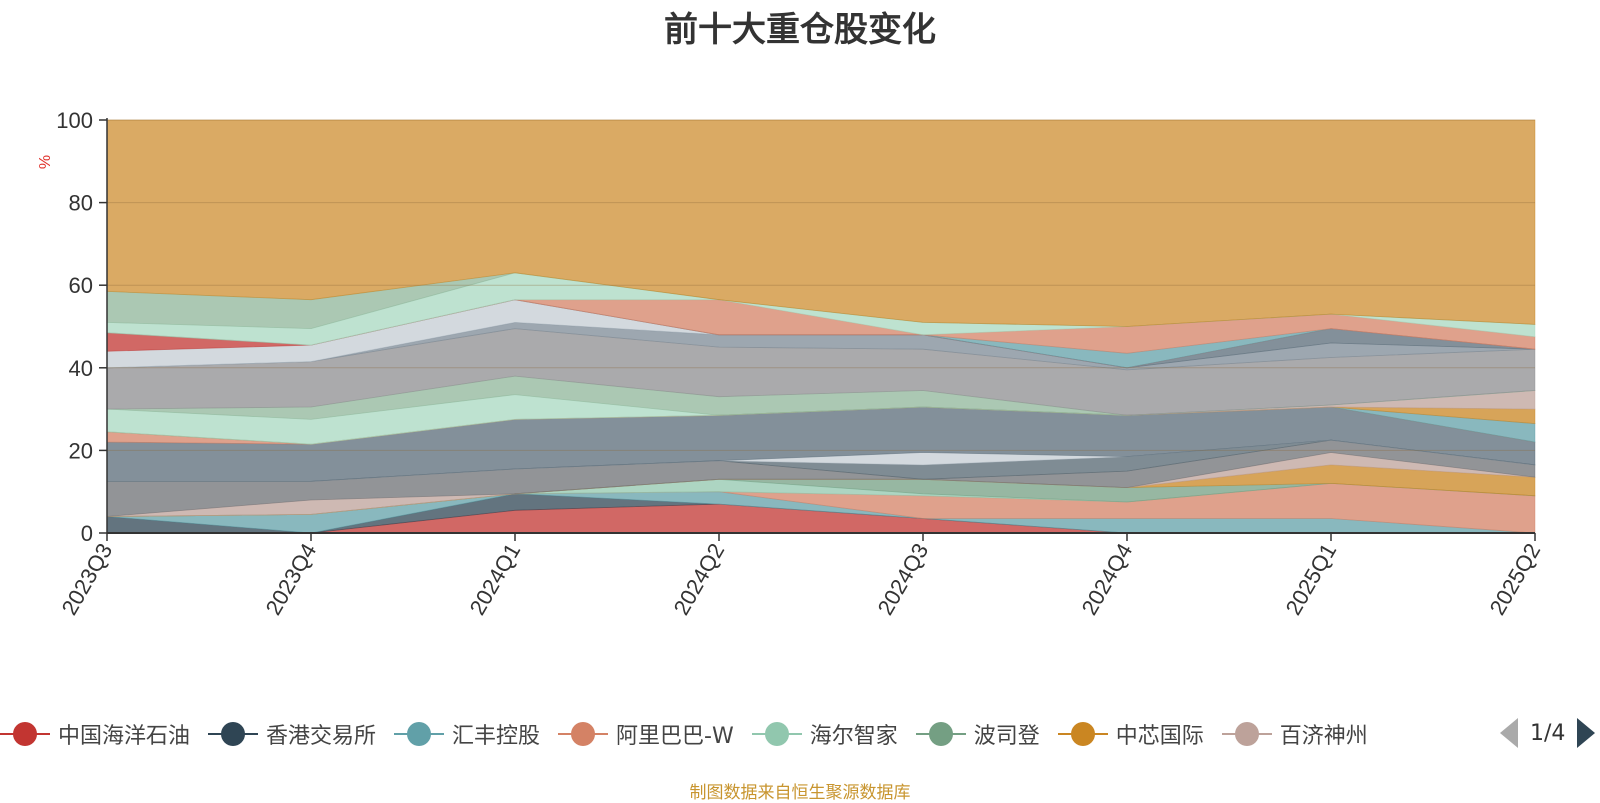 This screenshot has width=1600, height=803. I want to click on x-tick-label: 2023Q4, so click(291, 579).